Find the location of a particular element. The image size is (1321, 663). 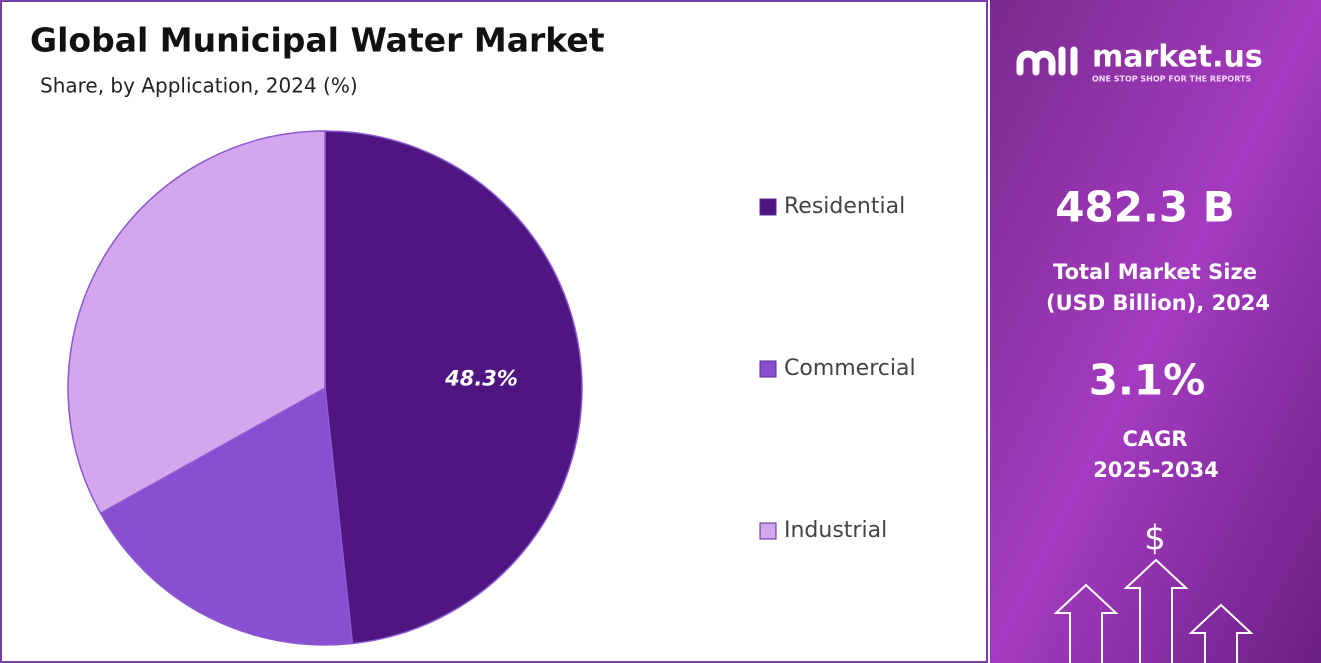

cagr-value: 3.1% is located at coordinates (1147, 380).